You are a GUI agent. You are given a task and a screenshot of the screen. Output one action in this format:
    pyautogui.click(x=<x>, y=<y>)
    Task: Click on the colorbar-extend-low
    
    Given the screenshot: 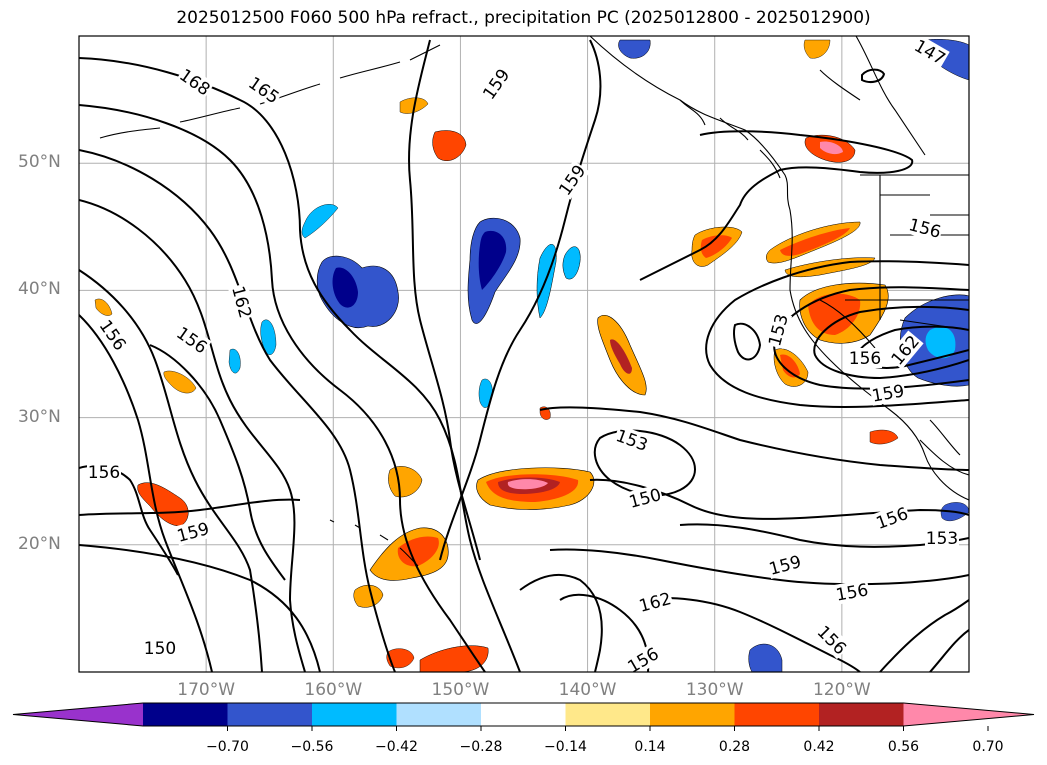 What is the action you would take?
    pyautogui.click(x=78, y=714)
    